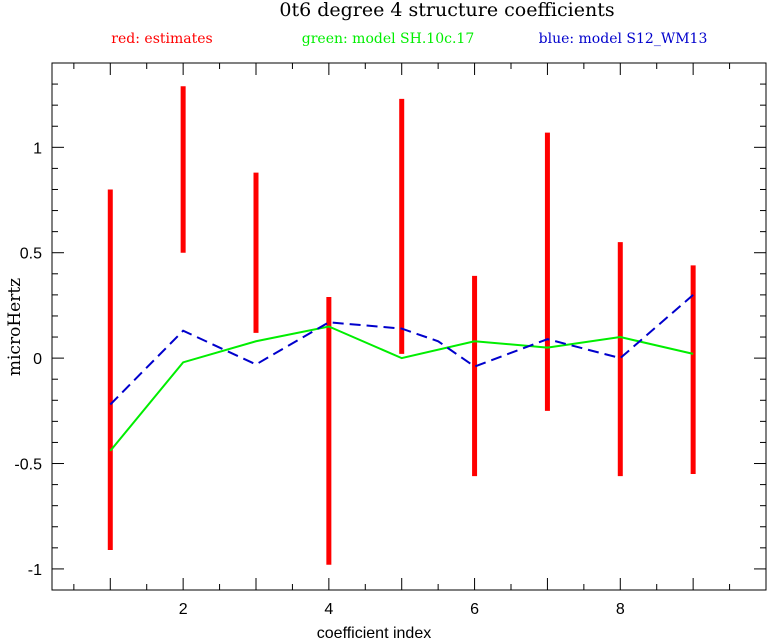 The height and width of the screenshot is (641, 768). Describe the element at coordinates (161, 39) in the screenshot. I see `legend-estimates: red: estimates` at that location.